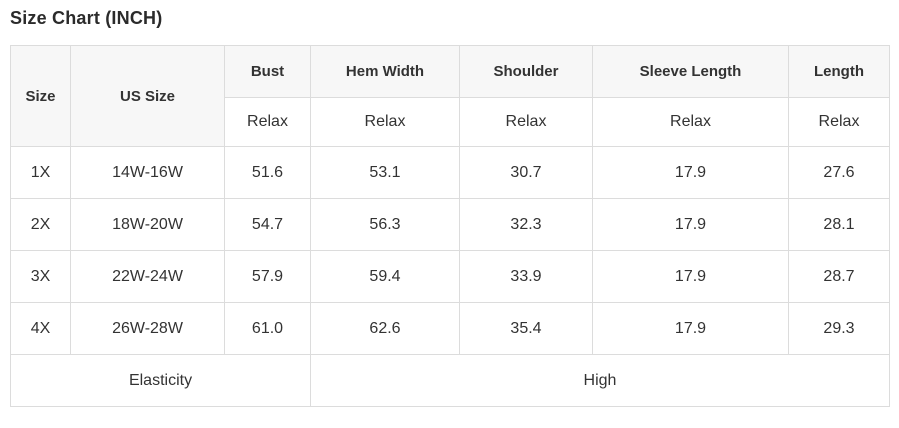 The width and height of the screenshot is (899, 428). I want to click on column-header-length: Length, so click(839, 71).